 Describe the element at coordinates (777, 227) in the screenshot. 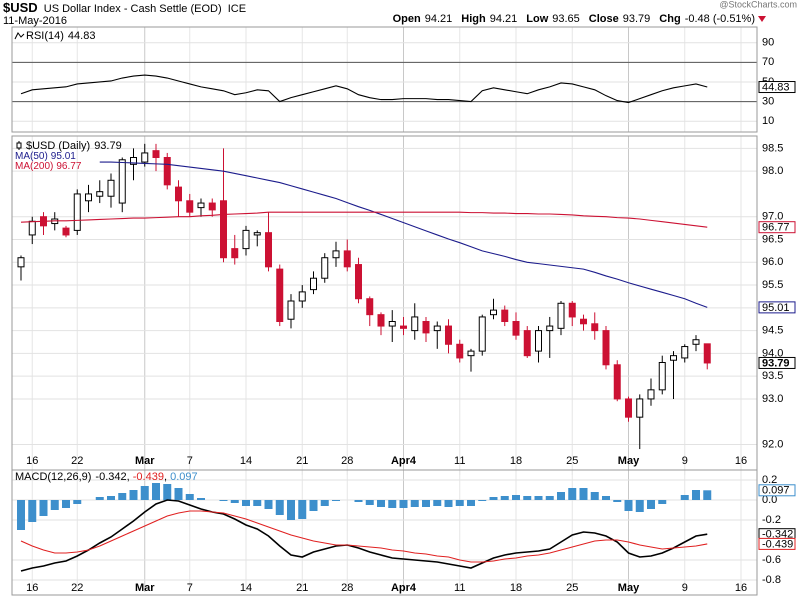

I see `value-box` at that location.